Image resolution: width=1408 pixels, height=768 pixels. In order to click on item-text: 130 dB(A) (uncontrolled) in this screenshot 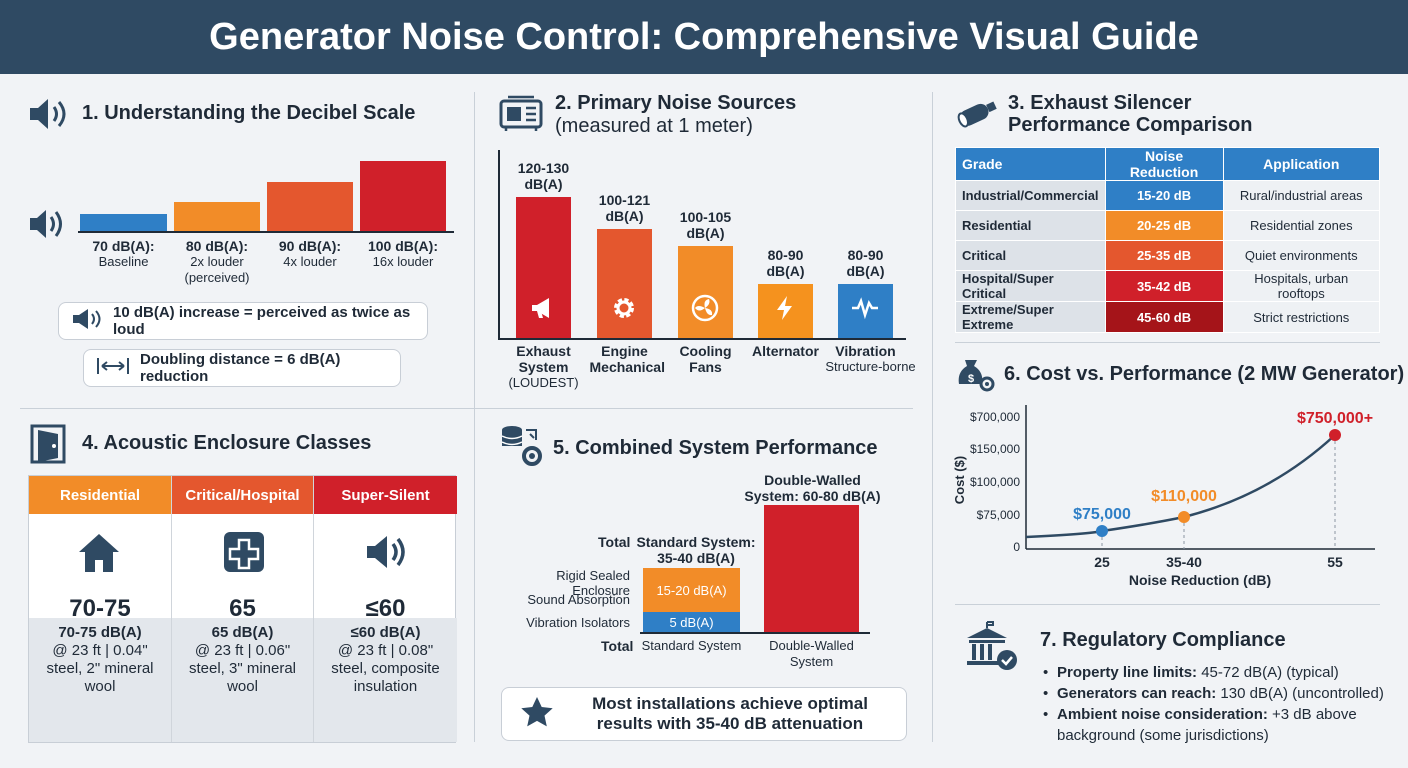, I will do `click(1302, 693)`.